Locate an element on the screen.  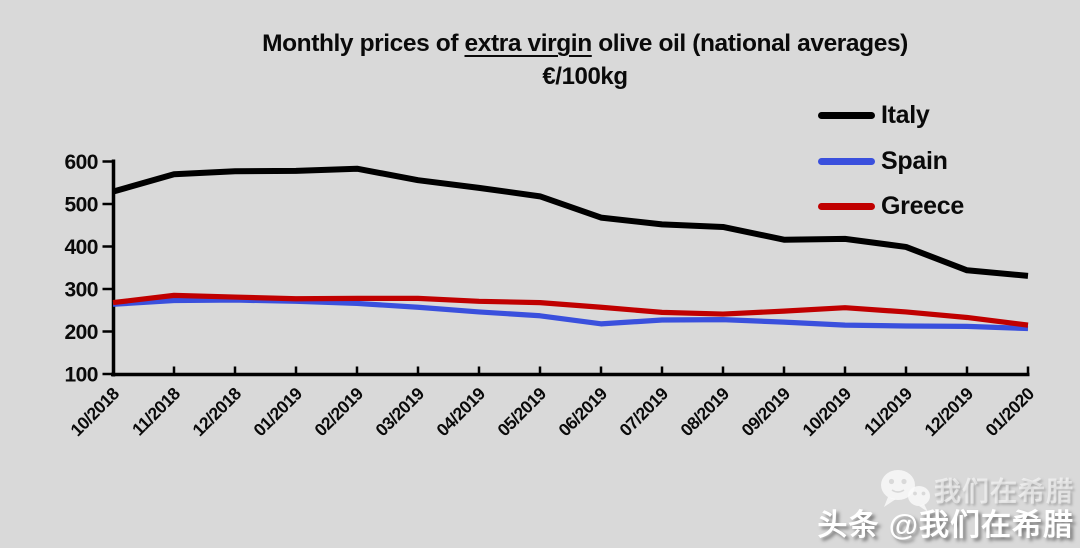
x-tick-label: 11/2019 is located at coordinates (888, 411).